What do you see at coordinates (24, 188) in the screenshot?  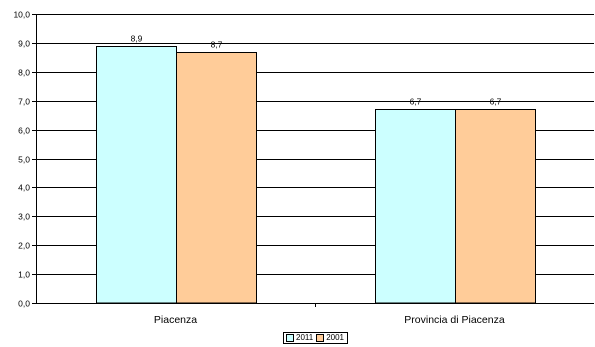 I see `y-tick-label: 4,0` at bounding box center [24, 188].